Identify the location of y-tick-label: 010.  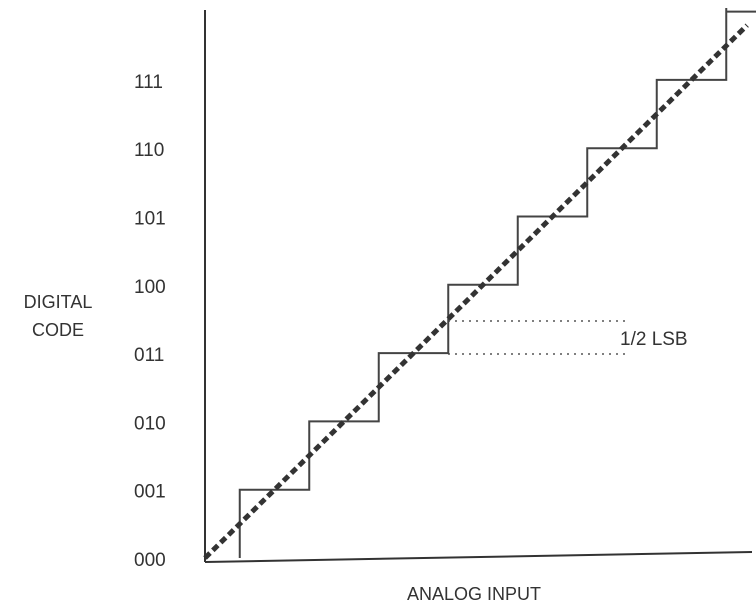
(150, 423).